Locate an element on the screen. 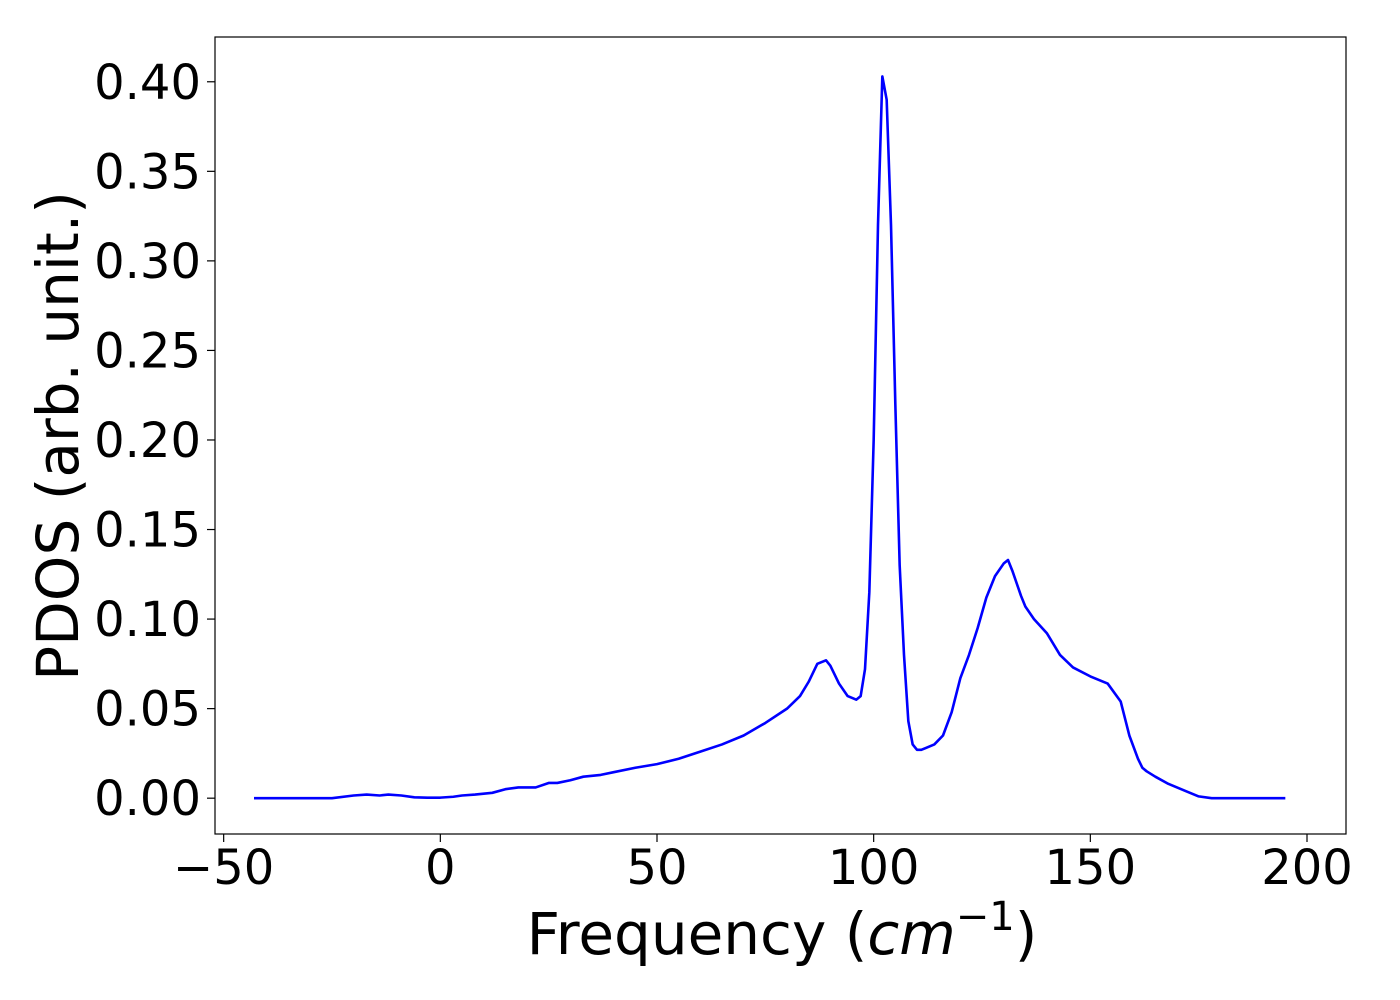 The height and width of the screenshot is (1000, 1400). x-tick-label: 200 is located at coordinates (1307, 868).